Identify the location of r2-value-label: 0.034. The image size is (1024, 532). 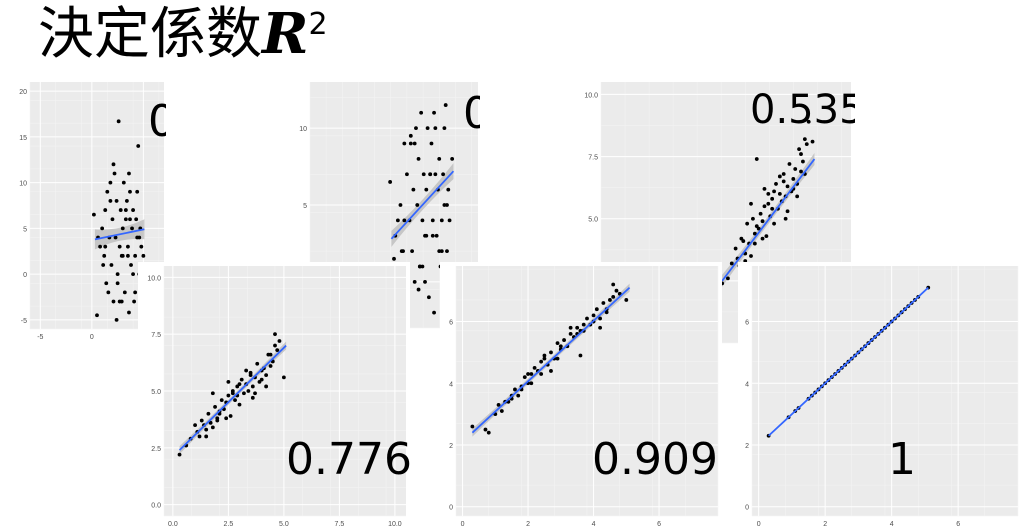
(157, 121).